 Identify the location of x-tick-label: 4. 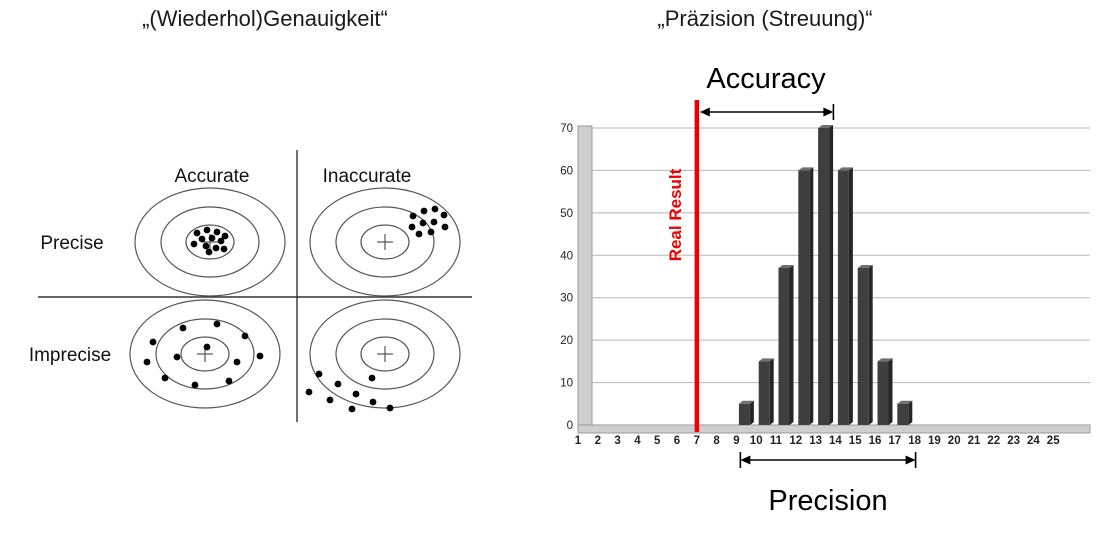
(637, 441).